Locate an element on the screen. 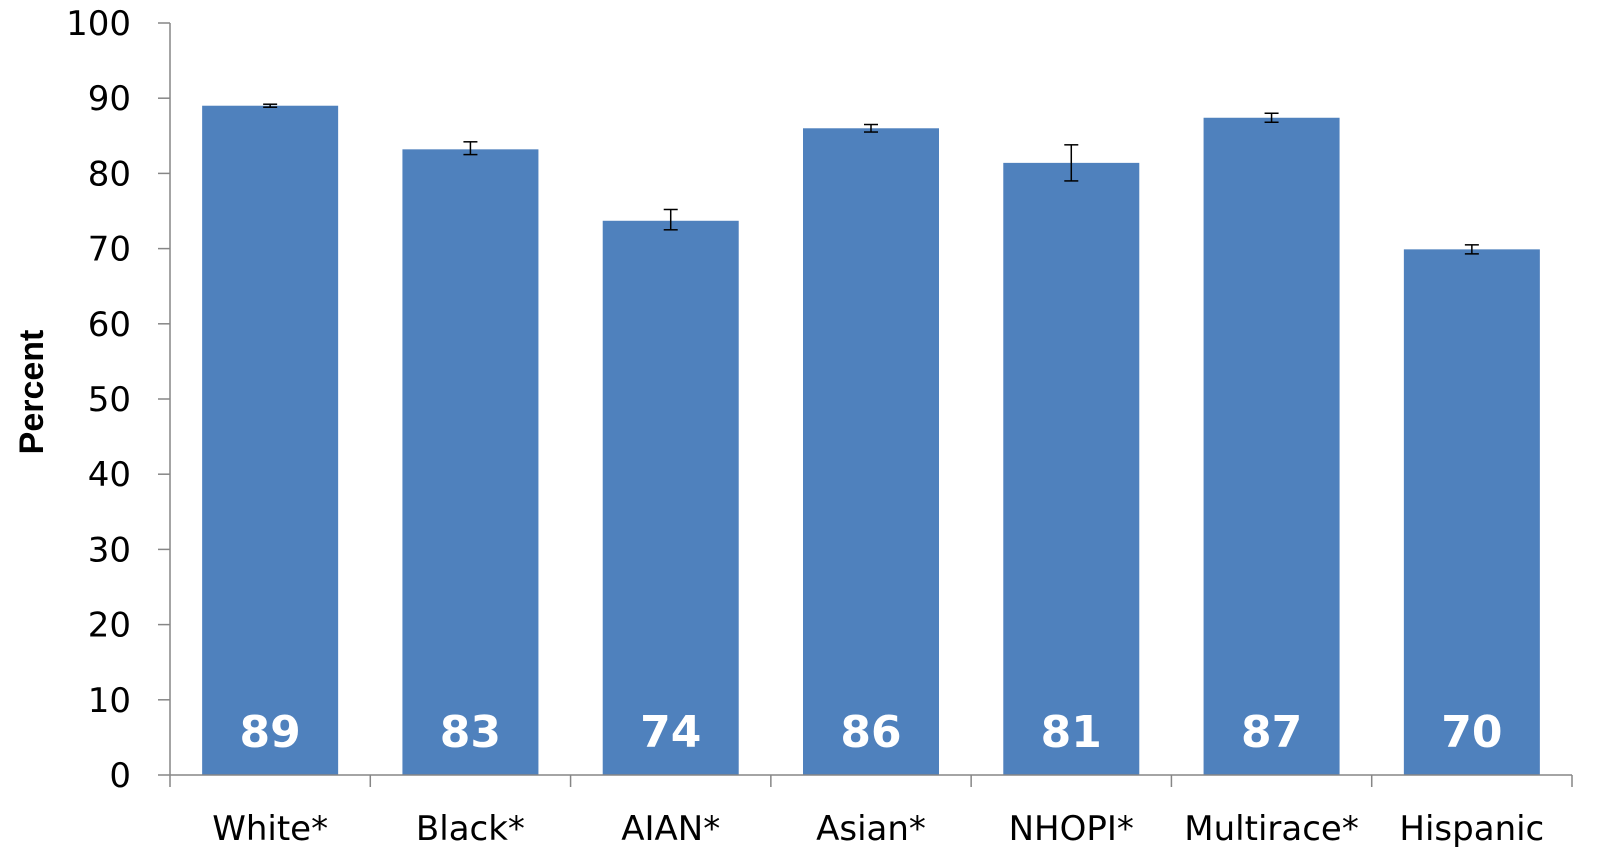 This screenshot has width=1602, height=853. y-ticks-group: 0 10 20 30 40 50 60 70 80 90 100 is located at coordinates (118, 400).